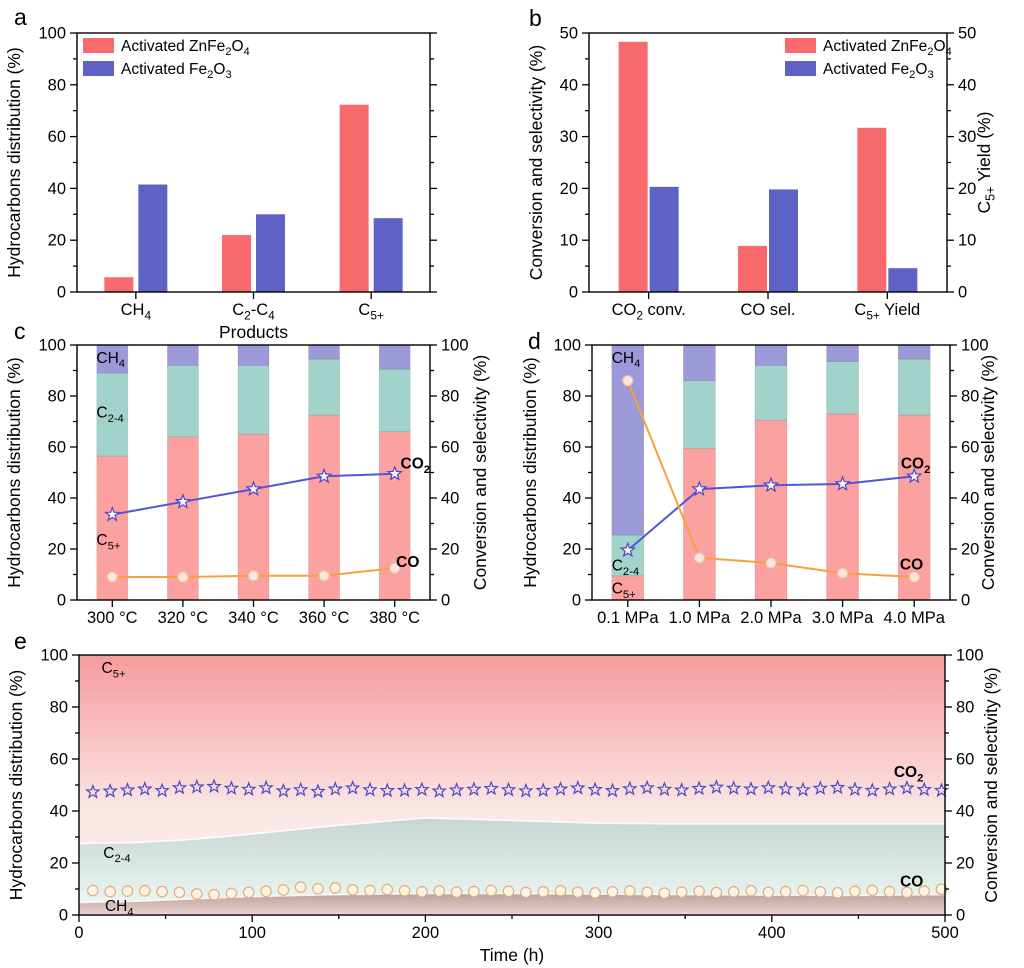 The width and height of the screenshot is (1024, 968). I want to click on panel-letter-b: b, so click(535, 18).